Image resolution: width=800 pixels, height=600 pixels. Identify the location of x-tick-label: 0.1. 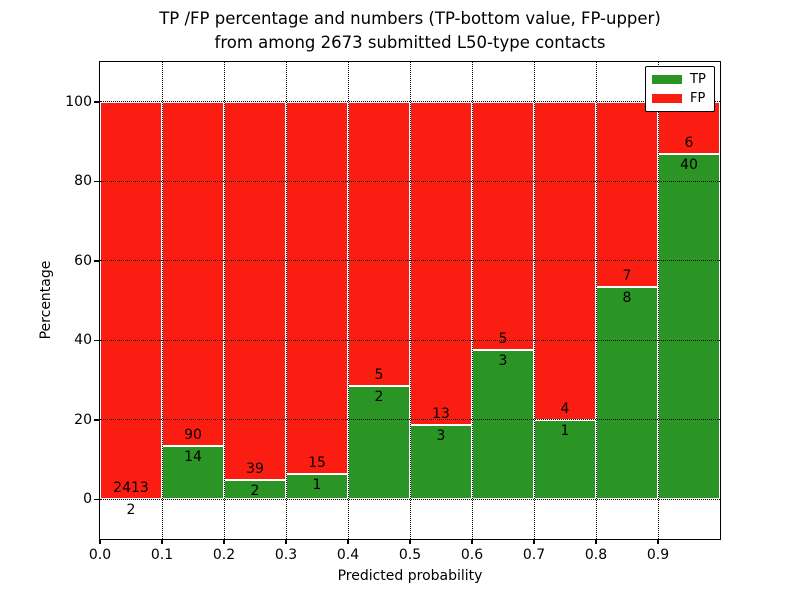
(162, 555).